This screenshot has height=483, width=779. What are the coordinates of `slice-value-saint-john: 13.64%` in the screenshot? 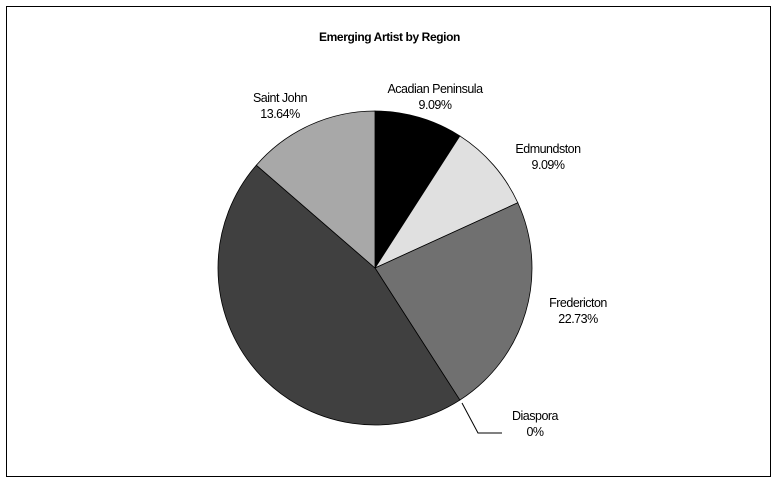 It's located at (280, 114).